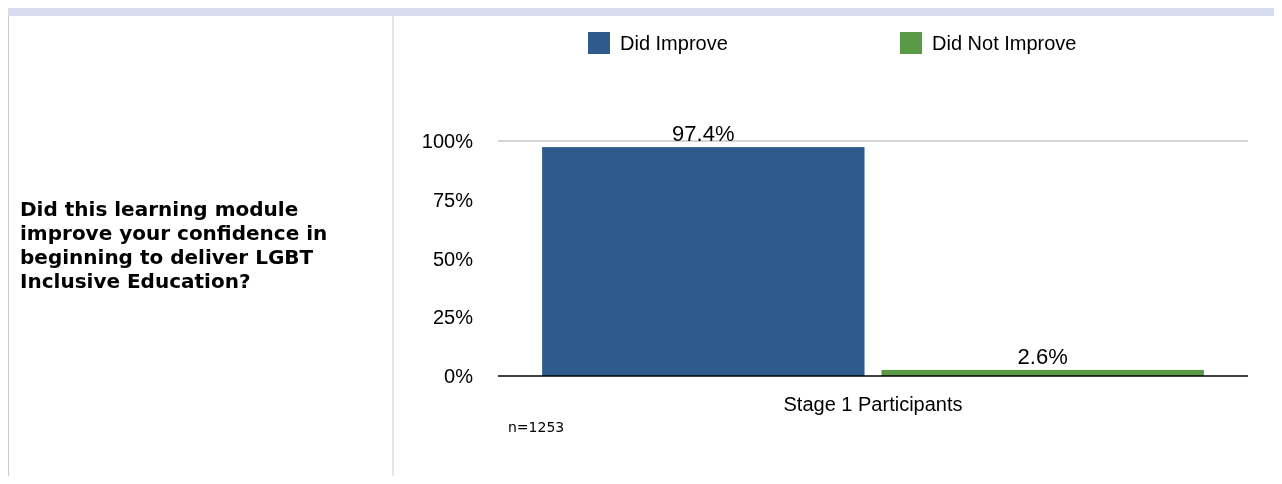  Describe the element at coordinates (1042, 356) in the screenshot. I see `data-label: 2.6%` at that location.